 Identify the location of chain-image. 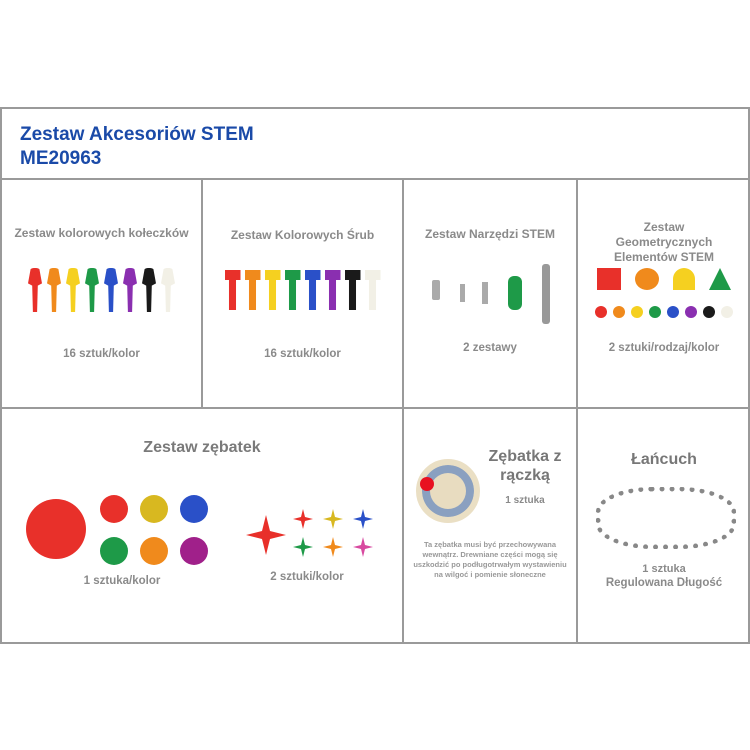
(666, 518).